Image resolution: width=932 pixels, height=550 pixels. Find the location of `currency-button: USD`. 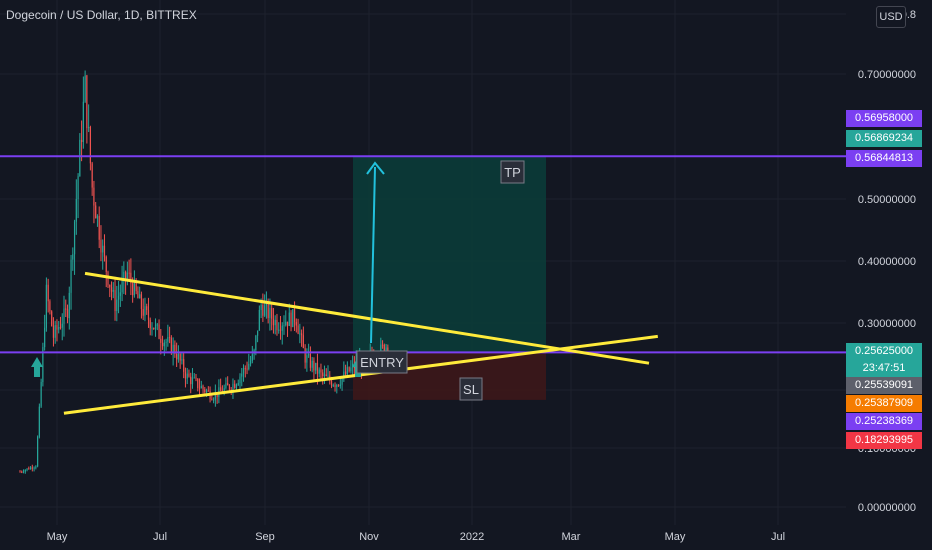

currency-button: USD is located at coordinates (891, 17).